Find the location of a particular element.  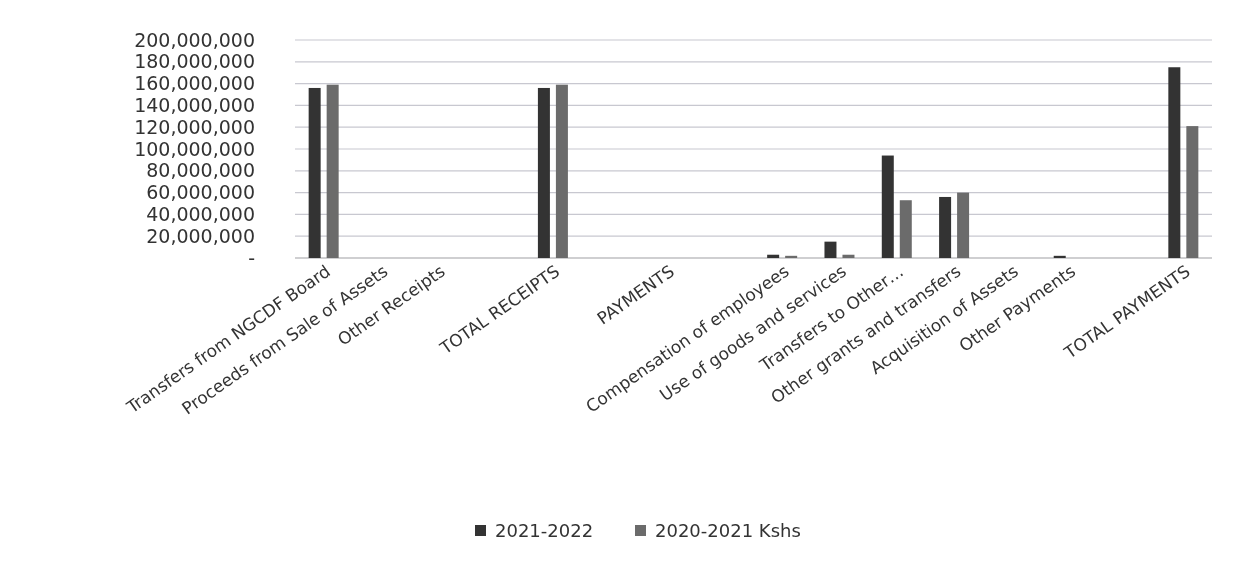

y-tick-label: 200,000,000 is located at coordinates (194, 39).